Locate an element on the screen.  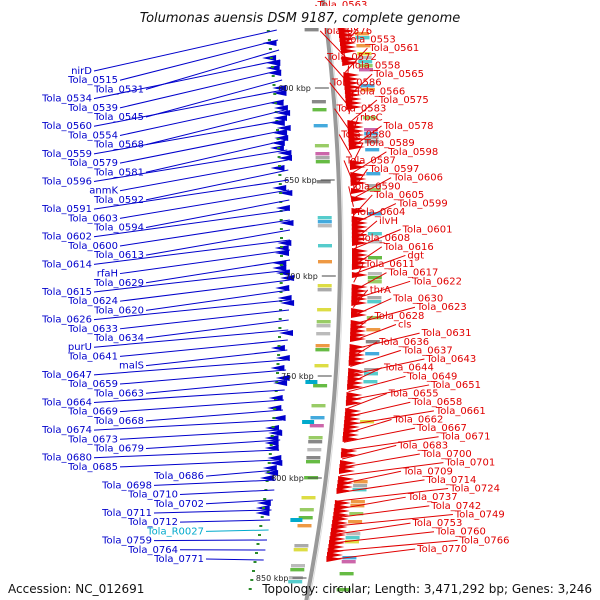
gene-label: Tola_0771 is located at coordinates (178, 559).